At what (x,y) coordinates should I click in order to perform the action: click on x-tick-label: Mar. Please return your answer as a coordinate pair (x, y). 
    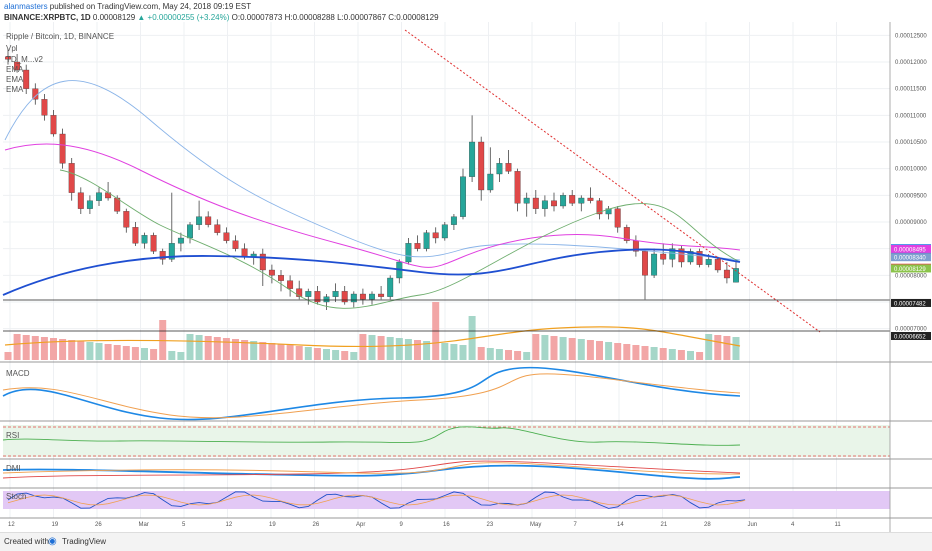
    Looking at the image, I should click on (144, 525).